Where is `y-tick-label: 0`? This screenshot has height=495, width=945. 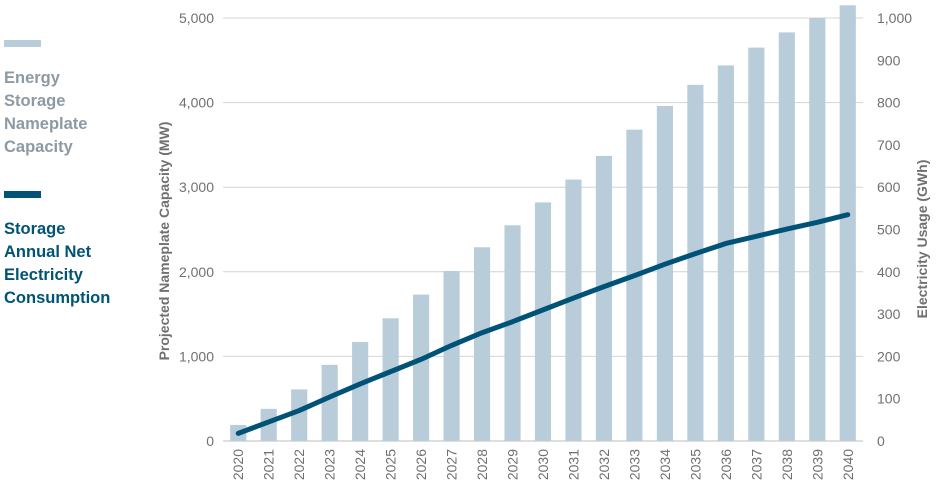 y-tick-label: 0 is located at coordinates (210, 441).